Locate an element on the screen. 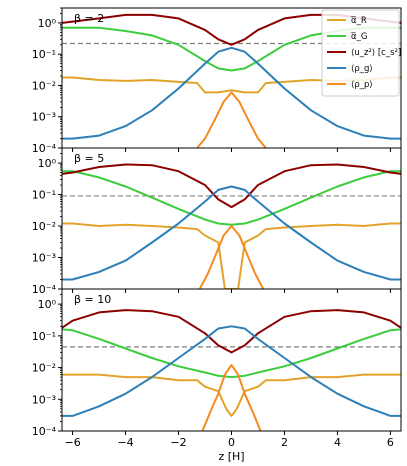 This screenshot has width=407, height=466. legend-entry-label: α̅_R is located at coordinates (359, 21).